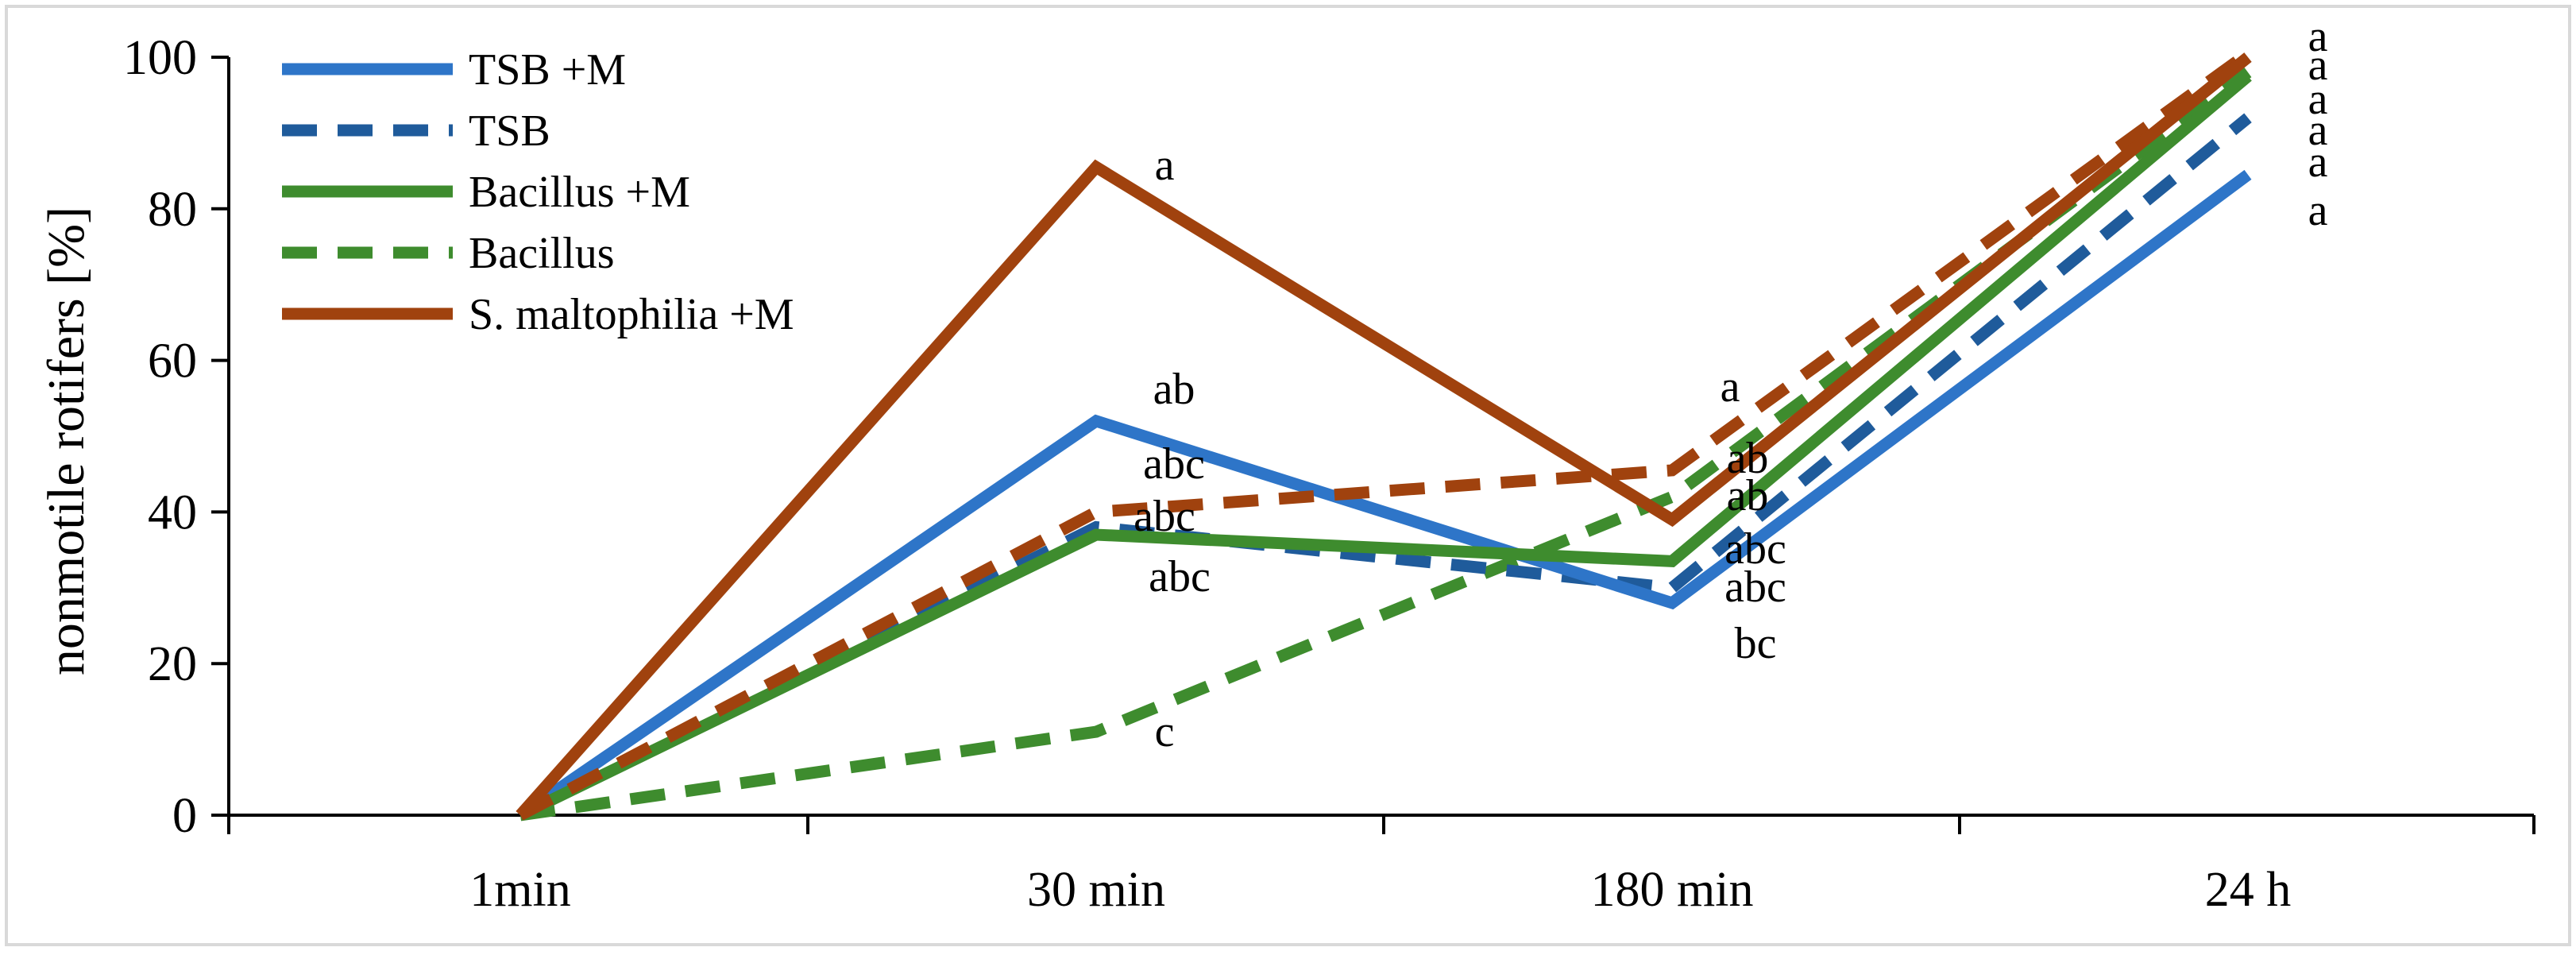  Describe the element at coordinates (547, 70) in the screenshot. I see `legend-label: TSB +M` at that location.